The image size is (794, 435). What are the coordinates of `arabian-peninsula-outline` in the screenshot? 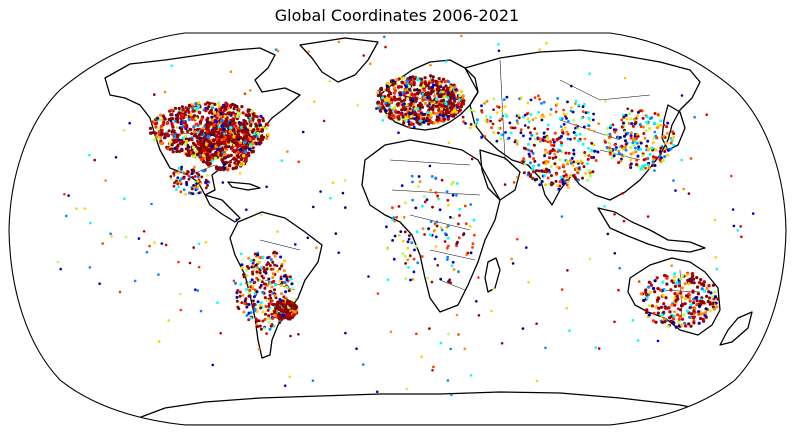 It's located at (500, 175).